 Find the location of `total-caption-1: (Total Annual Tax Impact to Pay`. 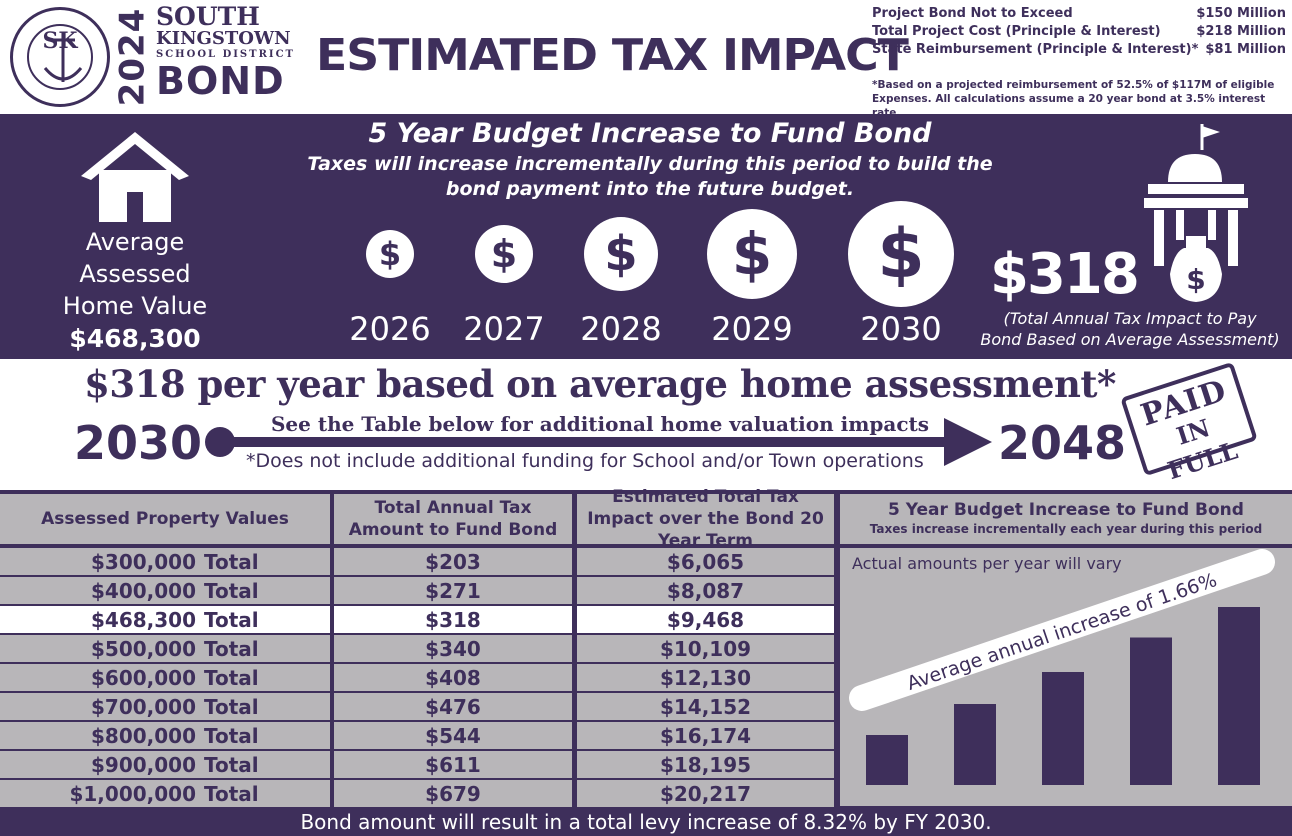

total-caption-1: (Total Annual Tax Impact to Pay is located at coordinates (1130, 318).